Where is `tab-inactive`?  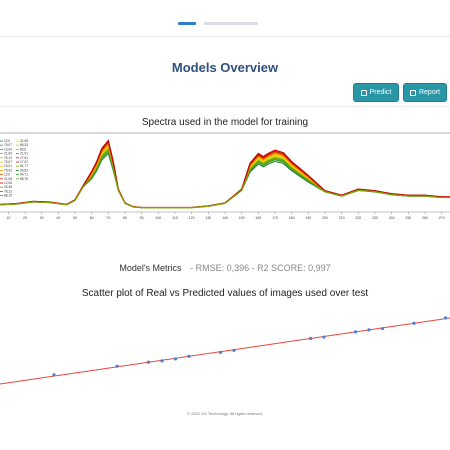
tab-inactive is located at coordinates (231, 23).